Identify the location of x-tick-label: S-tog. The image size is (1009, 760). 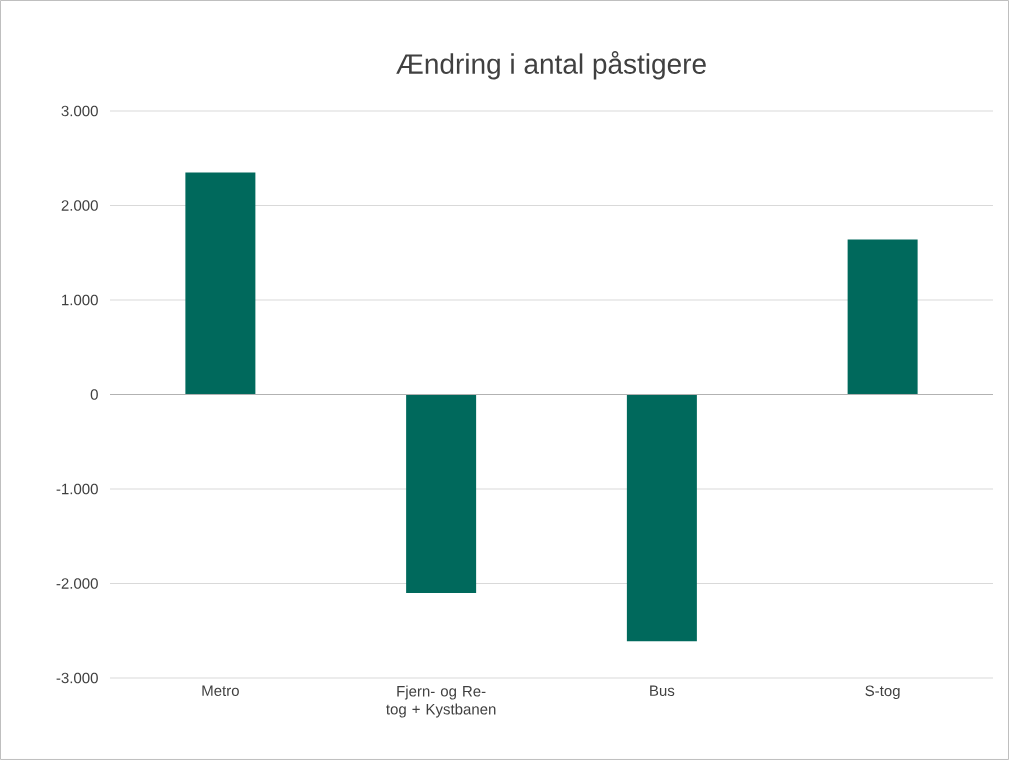
(882, 692).